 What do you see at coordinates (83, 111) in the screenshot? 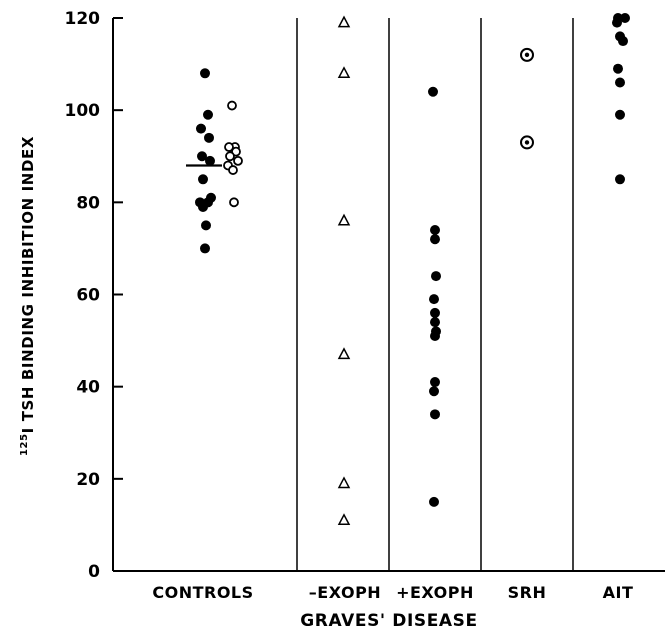
I see `y-tick-label: 100` at bounding box center [83, 111].